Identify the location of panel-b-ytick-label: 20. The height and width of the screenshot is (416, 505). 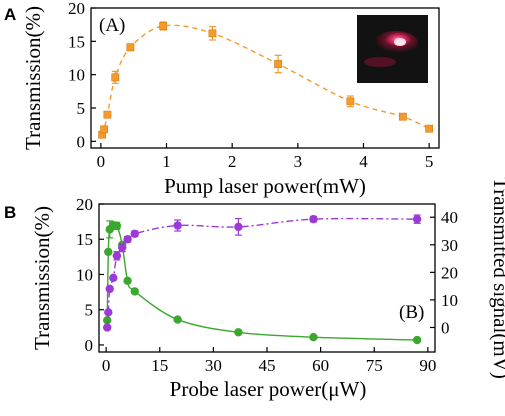
(84, 204).